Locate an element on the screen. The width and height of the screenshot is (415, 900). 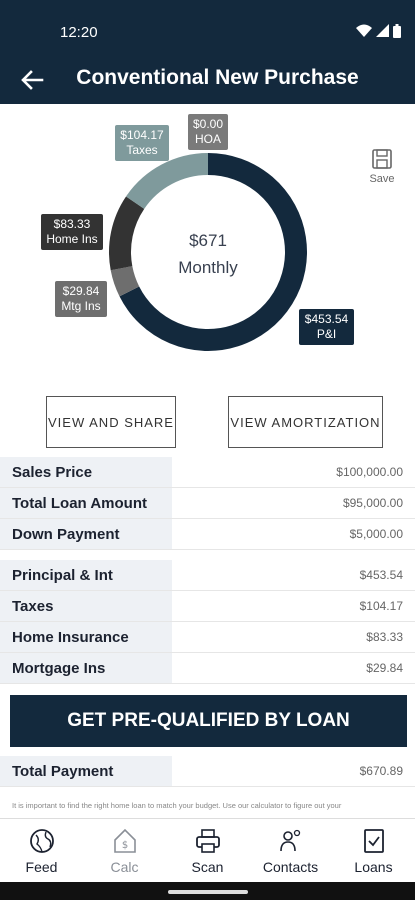
status-bar: 12:20 is located at coordinates (207, 29).